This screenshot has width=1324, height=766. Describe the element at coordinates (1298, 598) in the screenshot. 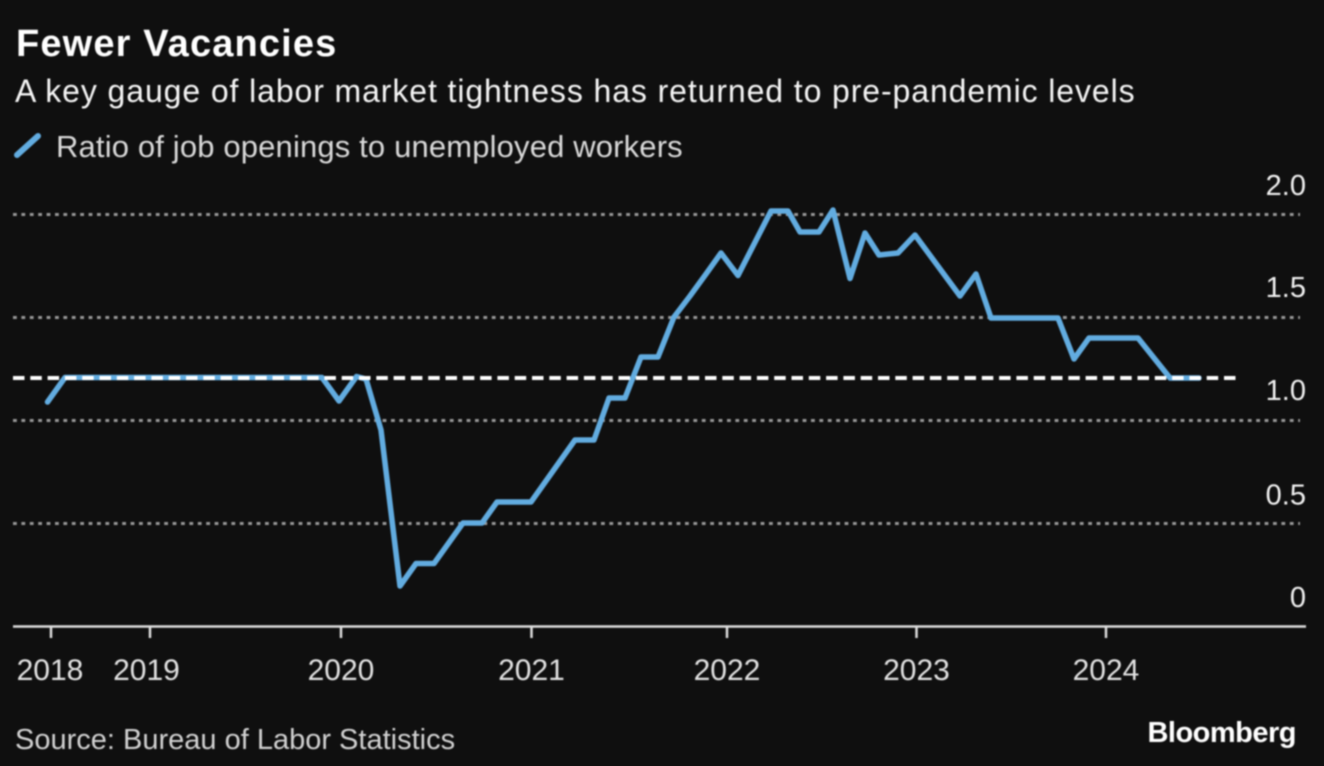

I see `svg-text: 0` at that location.